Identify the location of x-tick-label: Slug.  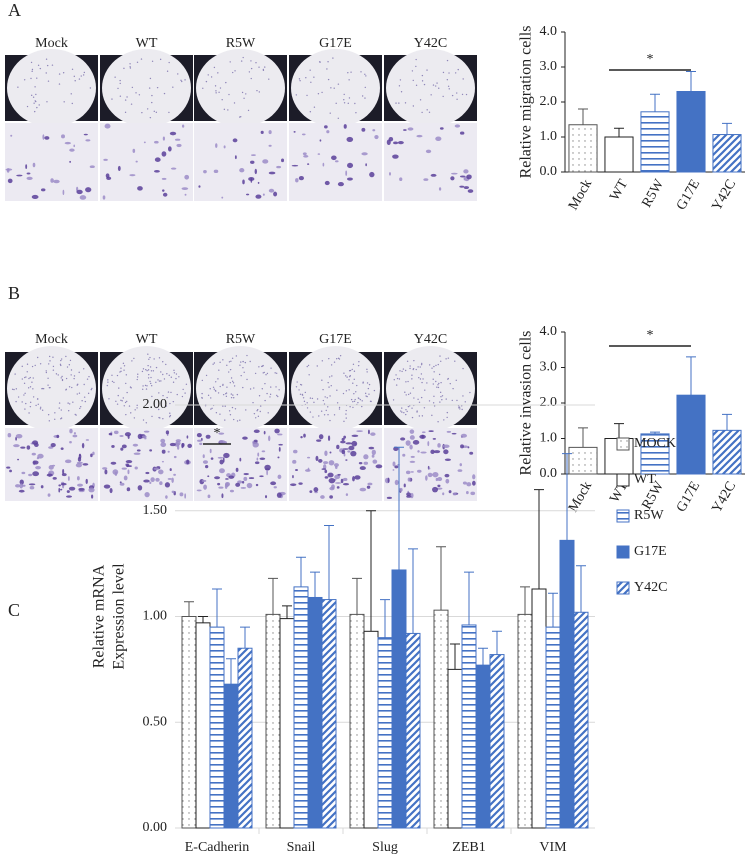
(385, 847).